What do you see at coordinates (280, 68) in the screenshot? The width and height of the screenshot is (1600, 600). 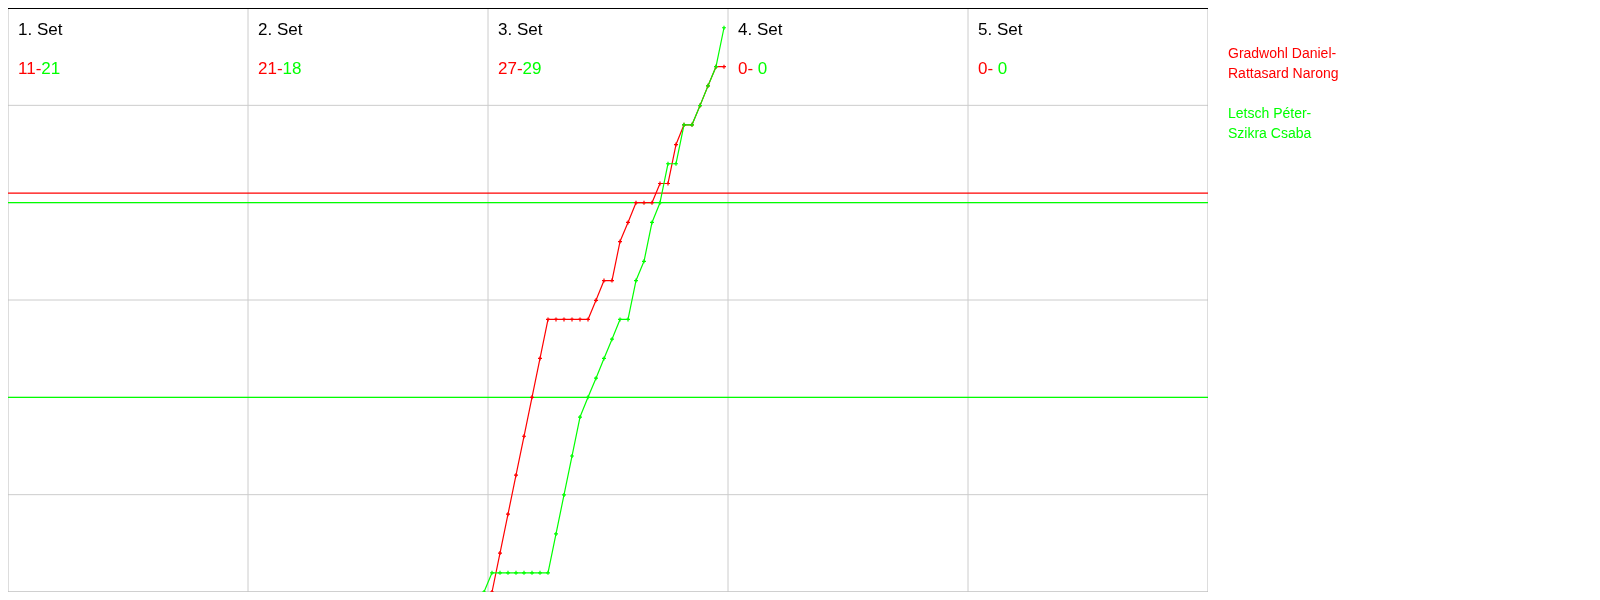 I see `annotation: 21-18` at bounding box center [280, 68].